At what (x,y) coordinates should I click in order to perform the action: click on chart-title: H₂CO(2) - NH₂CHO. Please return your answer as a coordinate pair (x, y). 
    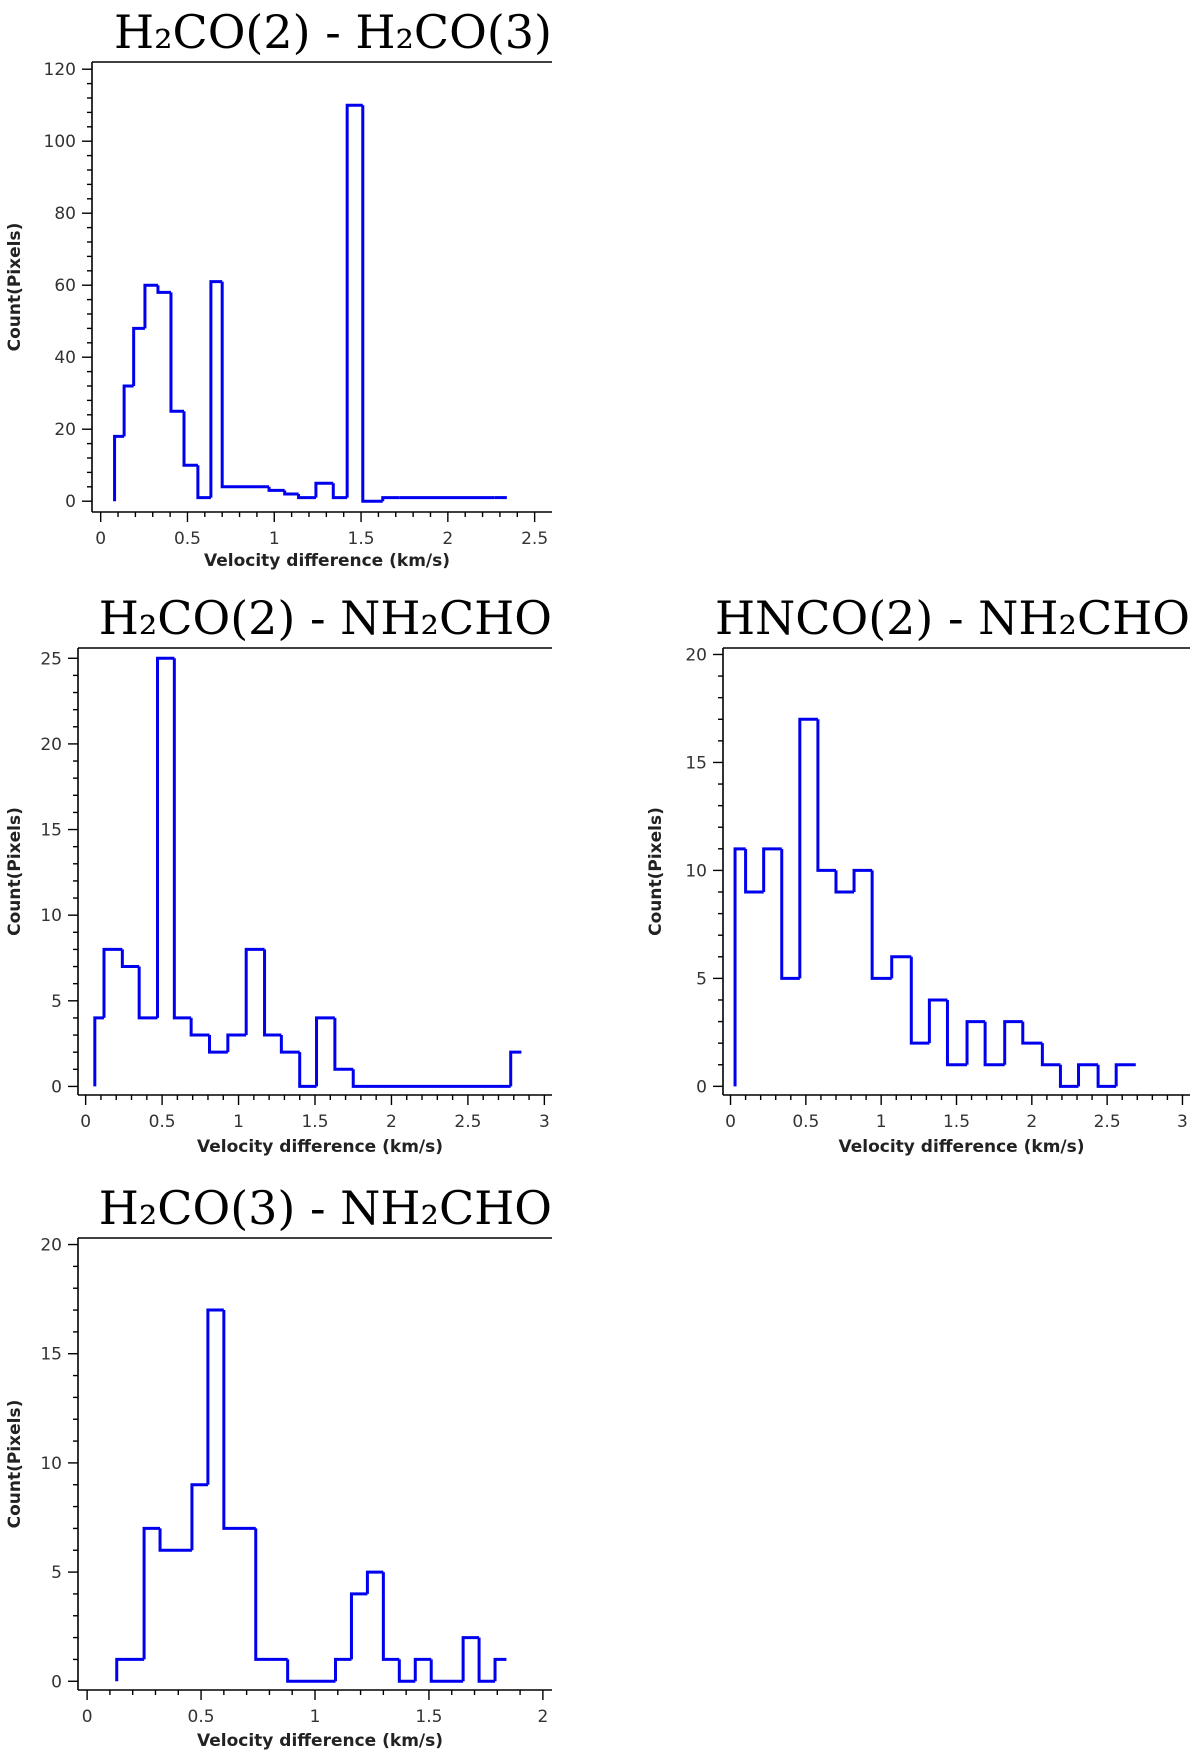
    Looking at the image, I should click on (325, 618).